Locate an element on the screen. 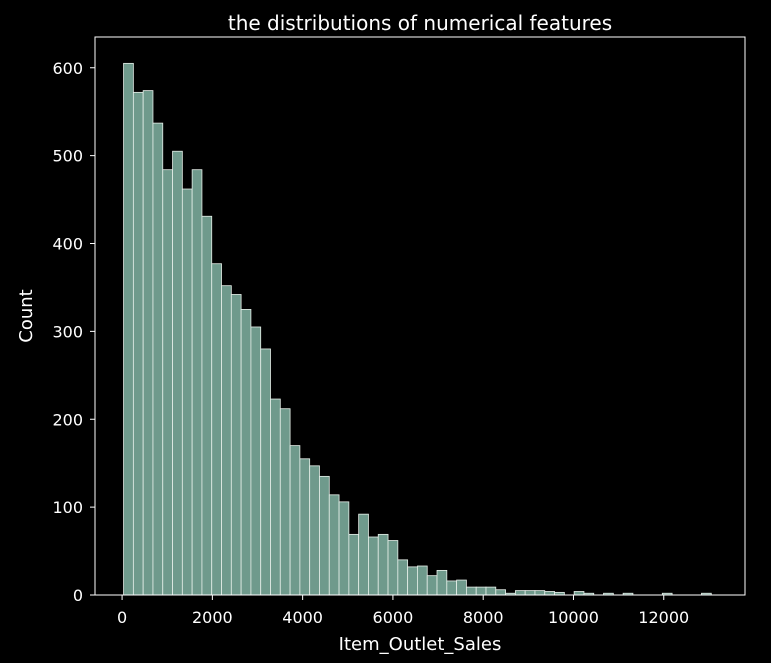 This screenshot has width=771, height=663. y-tick-label: 400 is located at coordinates (67, 244).